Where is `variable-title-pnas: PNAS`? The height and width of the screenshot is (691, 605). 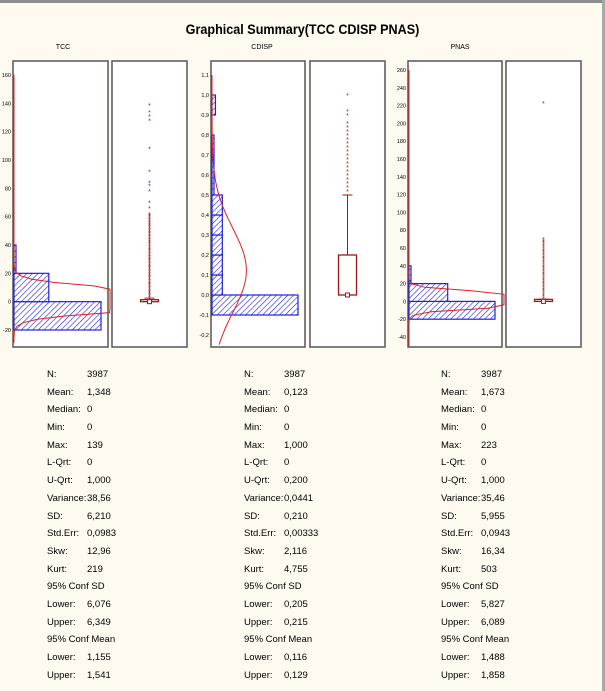 variable-title-pnas: PNAS is located at coordinates (460, 47).